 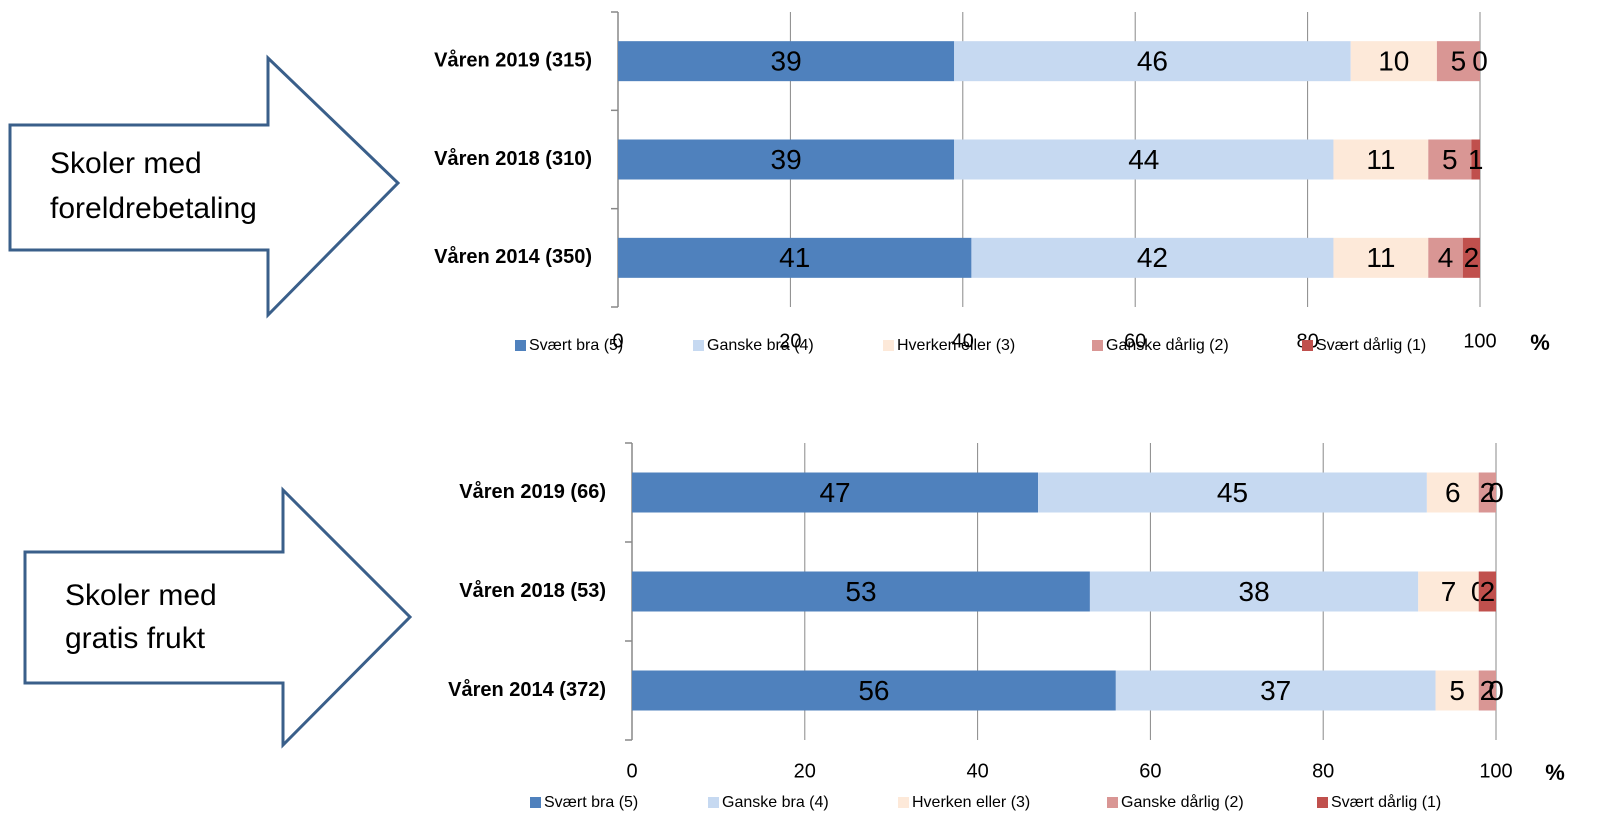 I want to click on data-label: 42, so click(x=1152, y=257).